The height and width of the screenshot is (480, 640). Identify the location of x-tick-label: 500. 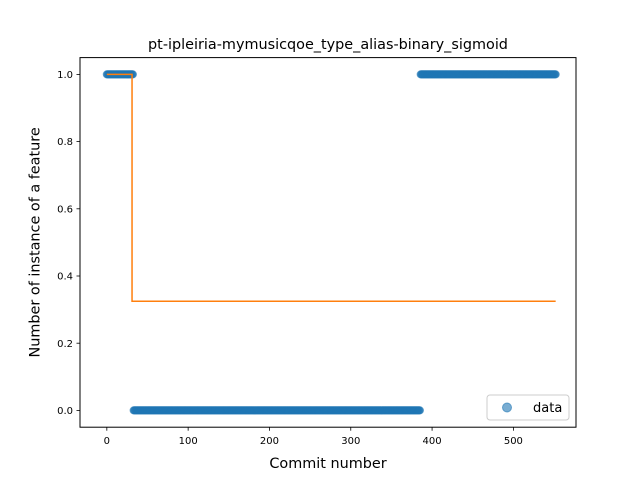
(513, 441).